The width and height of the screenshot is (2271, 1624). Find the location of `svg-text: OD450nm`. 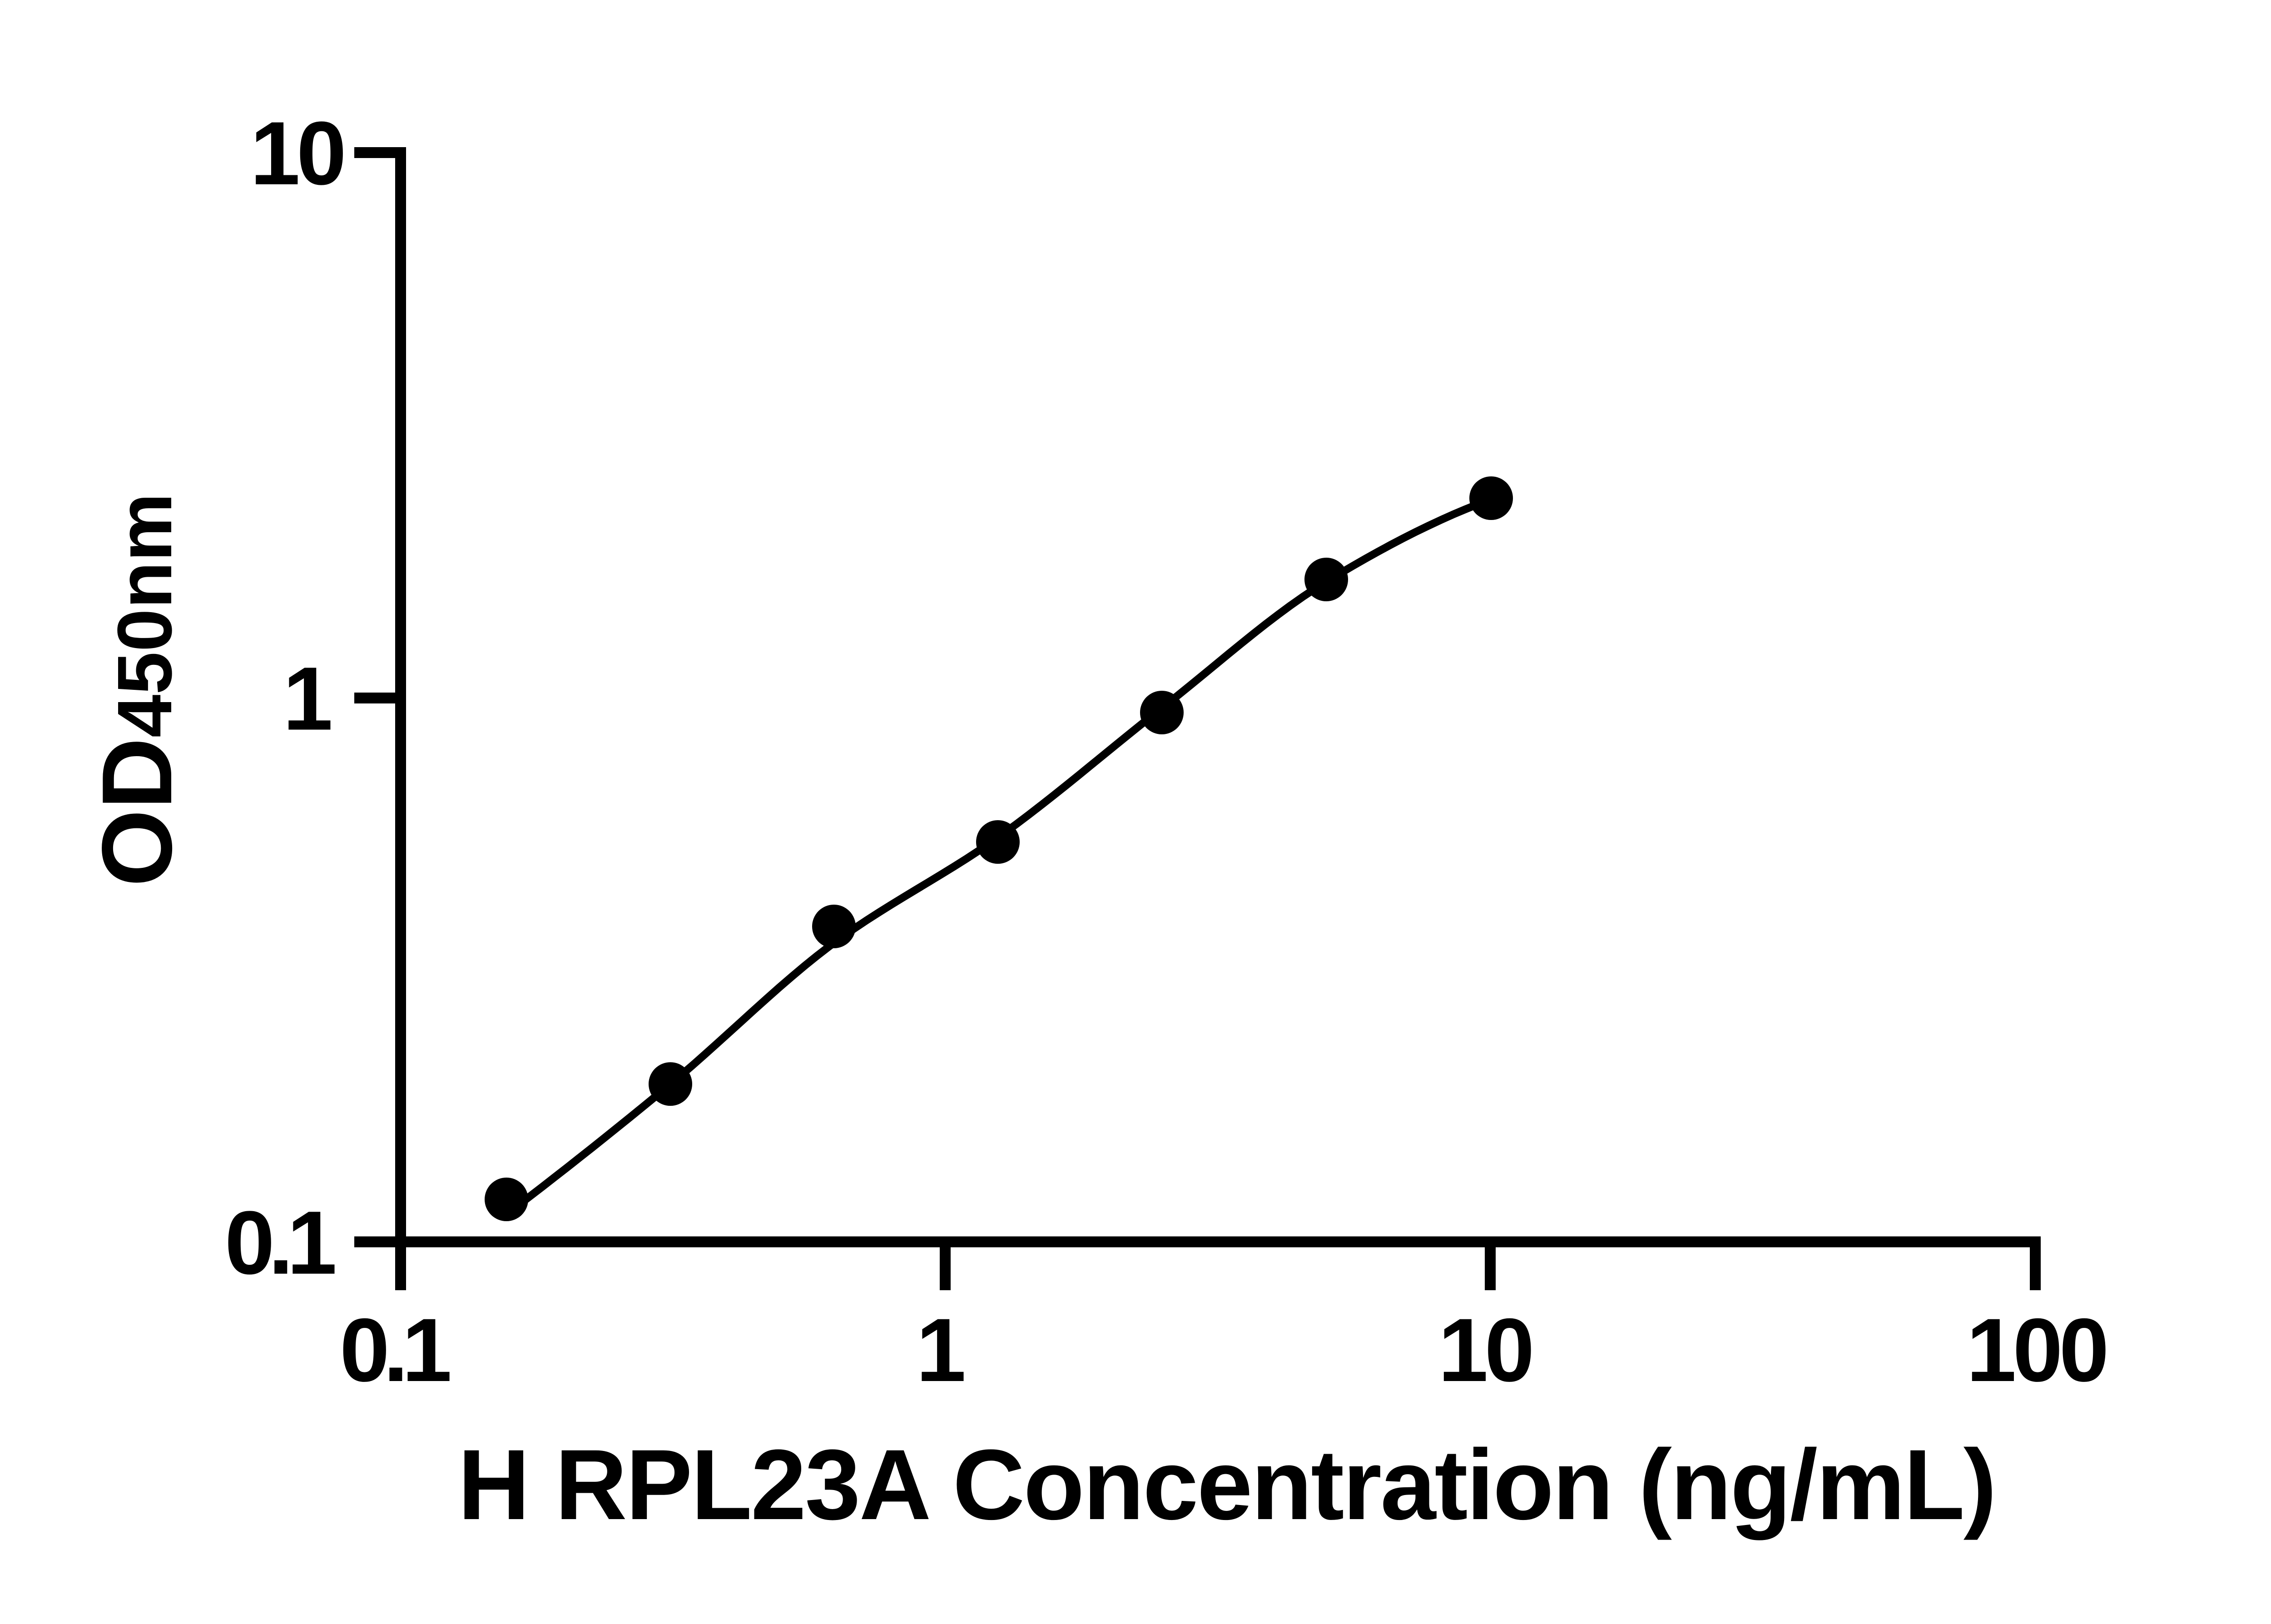

svg-text: OD450nm is located at coordinates (137, 689).